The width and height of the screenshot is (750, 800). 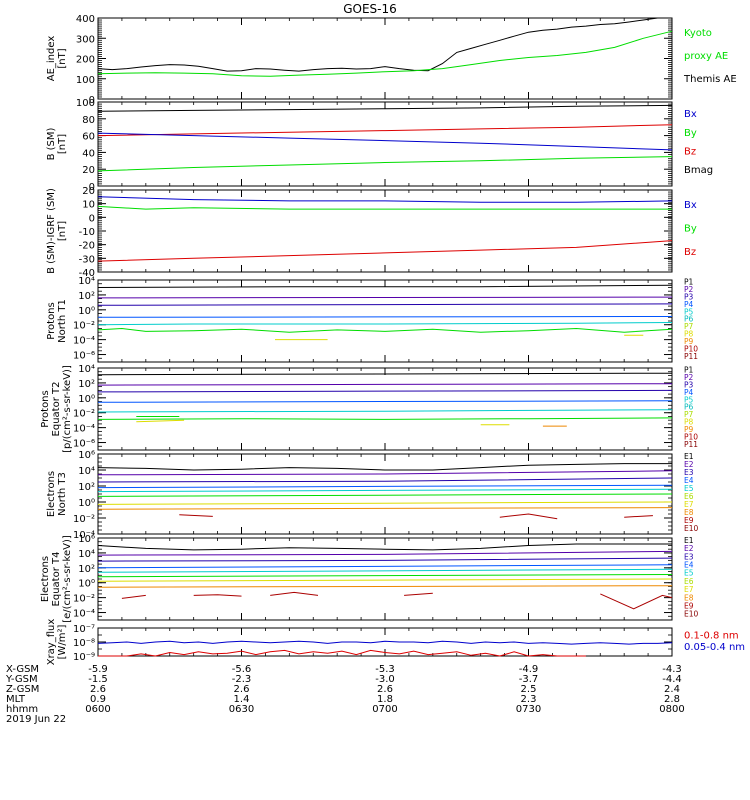 I want to click on x-axis-value: 2.4, so click(x=672, y=689).